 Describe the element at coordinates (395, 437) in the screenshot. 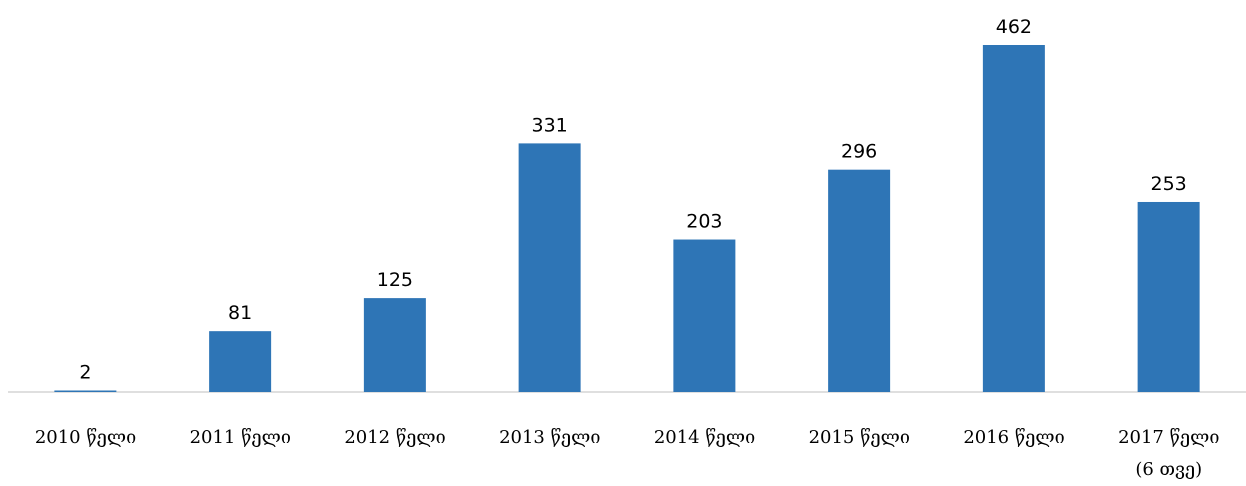

I see `x-tick-label: 2012 წელი` at that location.